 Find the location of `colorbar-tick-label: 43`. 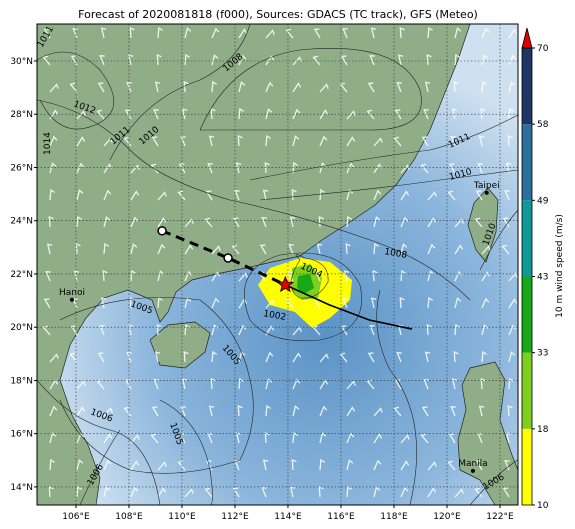

colorbar-tick-label: 43 is located at coordinates (542, 278).